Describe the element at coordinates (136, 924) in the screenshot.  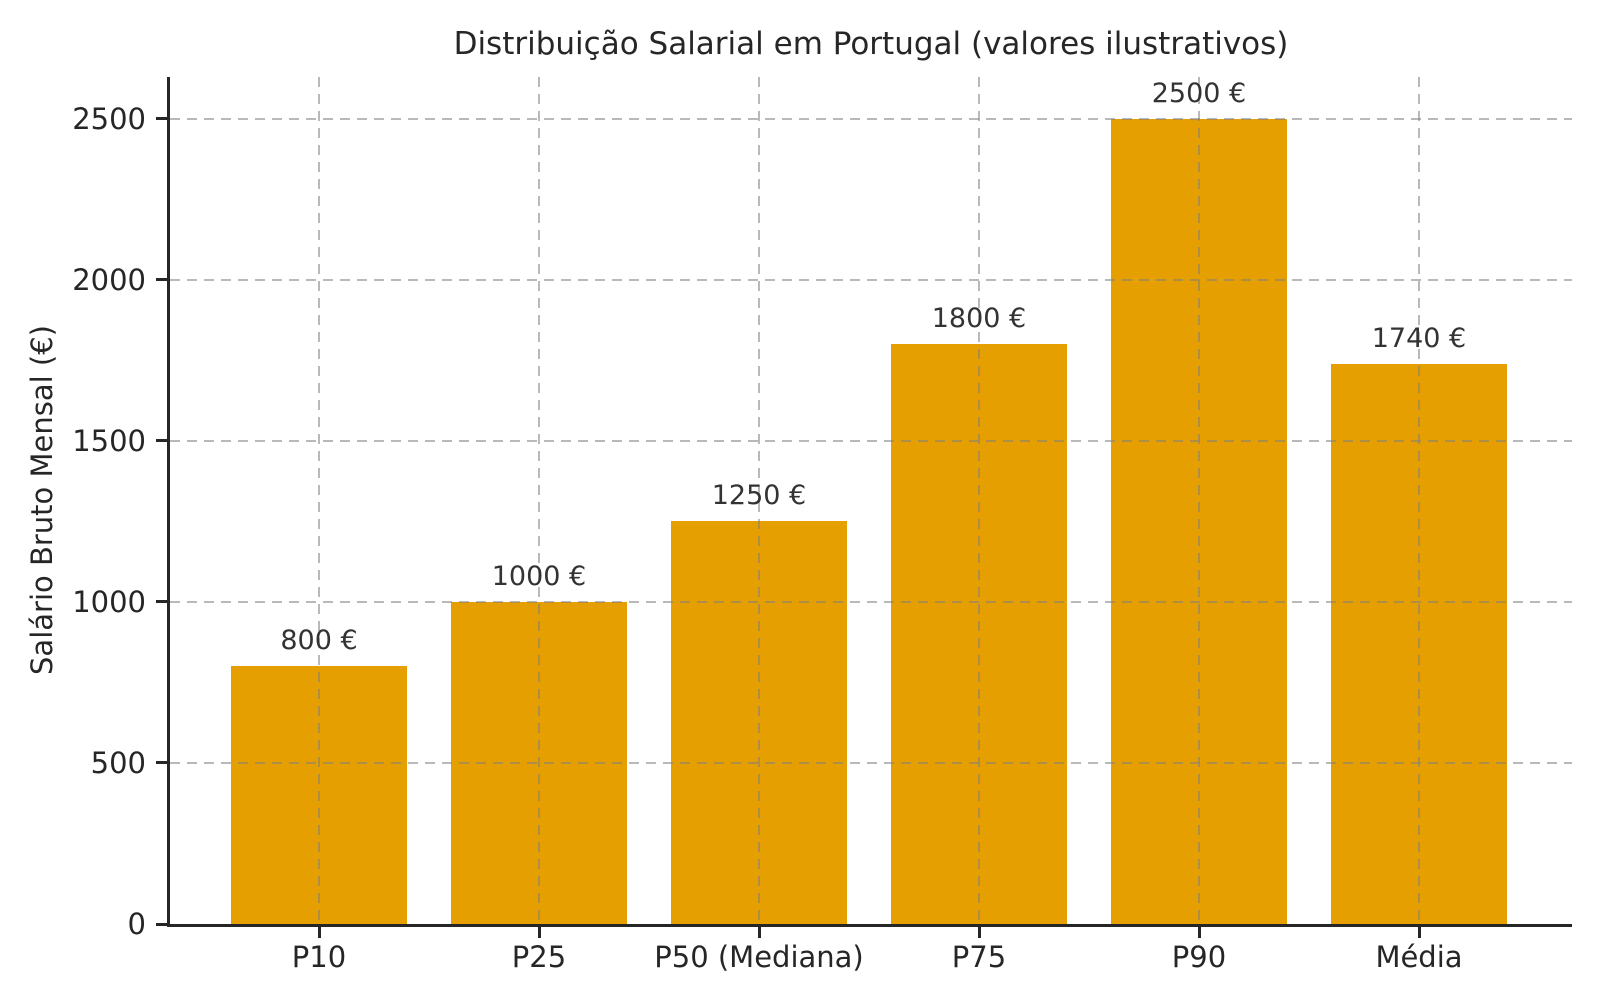
I see `y-tick-label: 0` at that location.